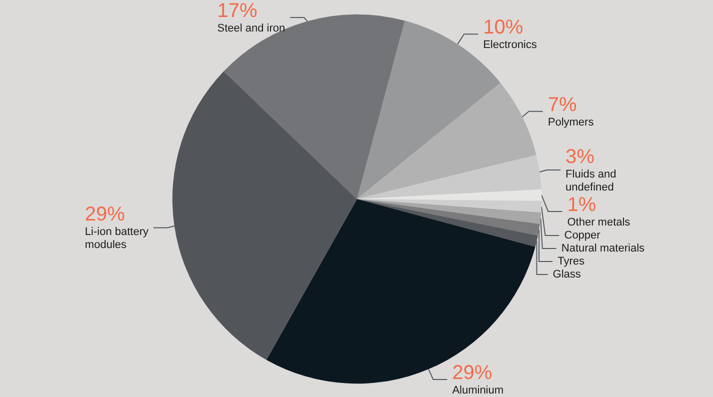 Image resolution: width=713 pixels, height=397 pixels. Describe the element at coordinates (510, 45) in the screenshot. I see `slice-label: Electronics` at that location.